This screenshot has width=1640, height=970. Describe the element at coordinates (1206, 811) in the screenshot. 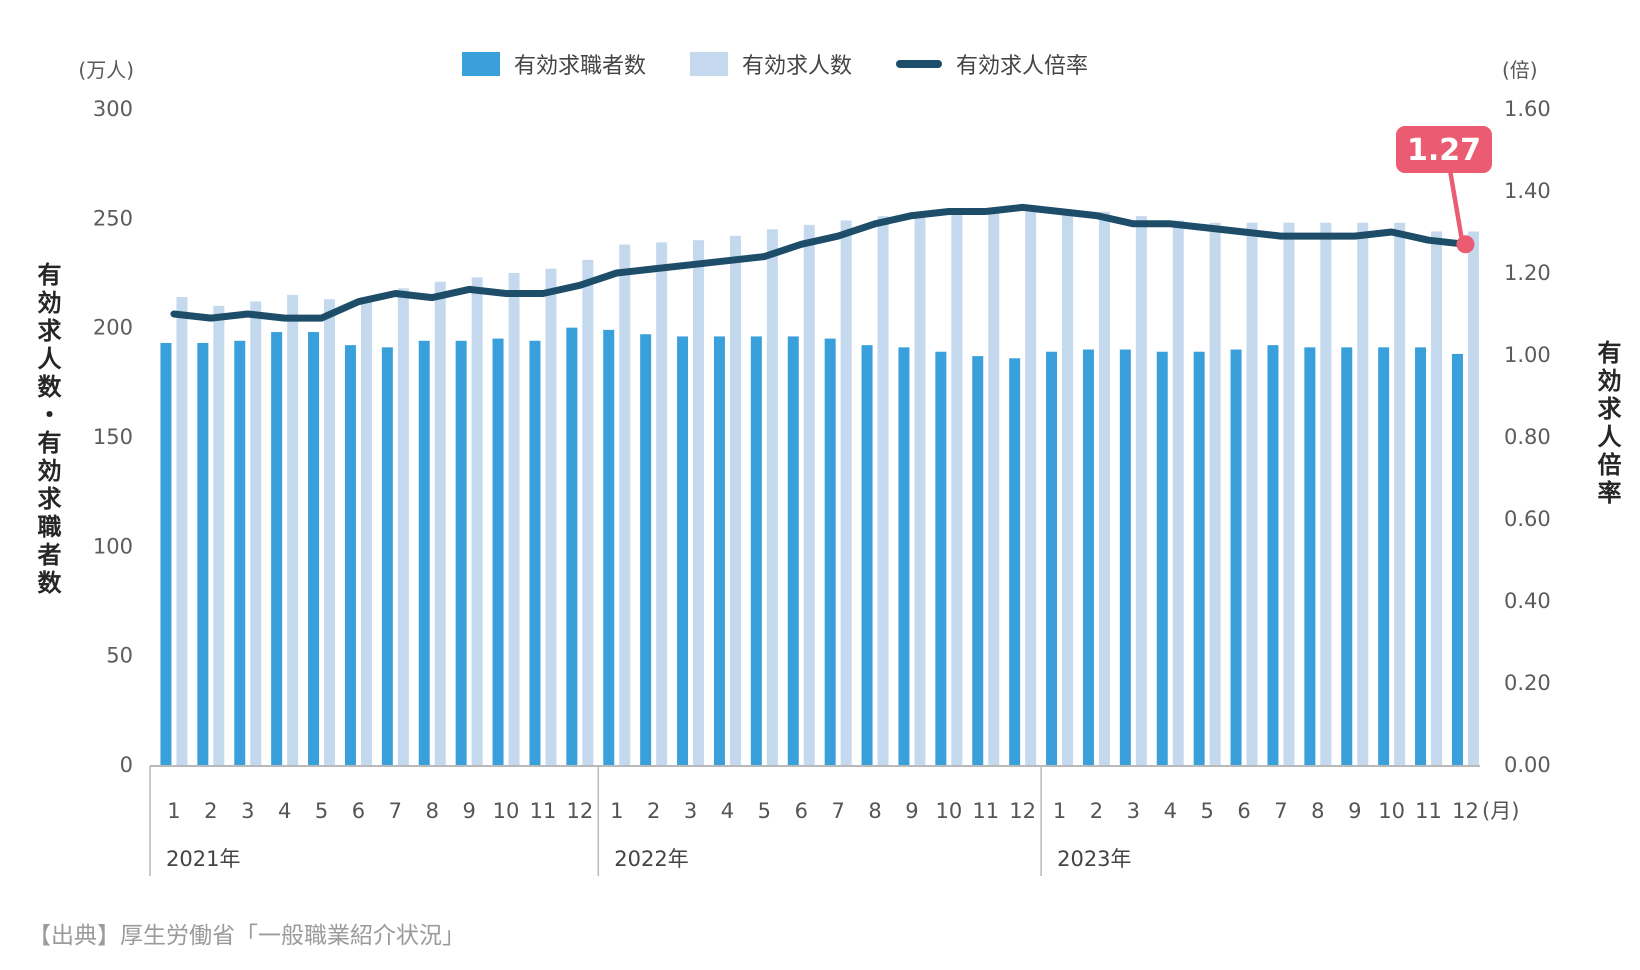

I see `month-tick-label: 5` at that location.